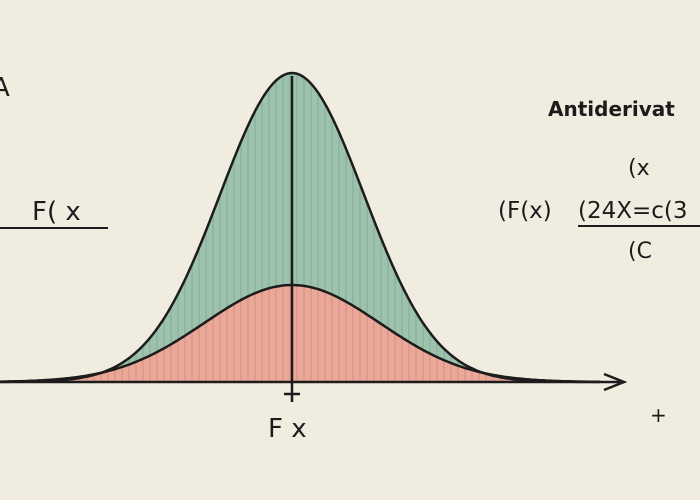  I want to click on edge-label: A, so click(5, 88).